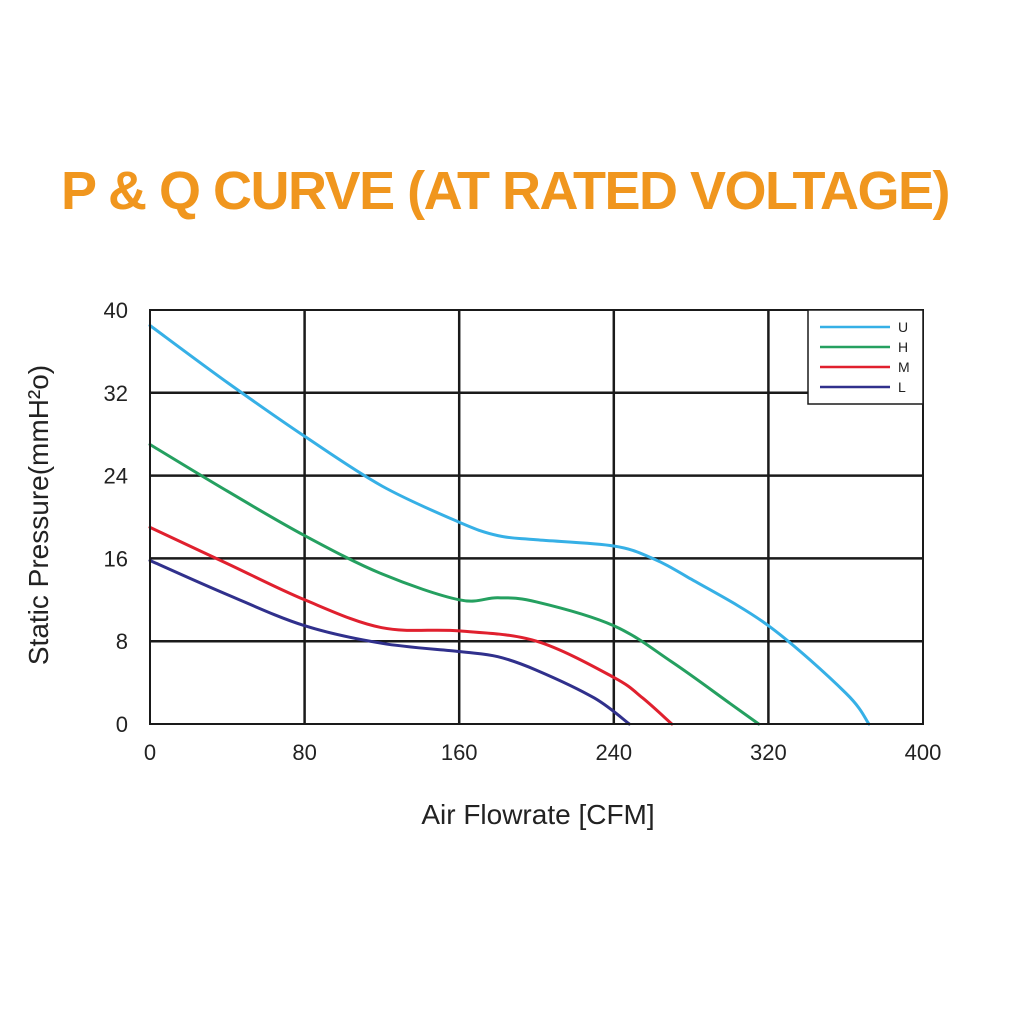 This screenshot has height=1010, width=1010. What do you see at coordinates (38, 515) in the screenshot?
I see `y-axis-label: Static Pressure(mmH²o)` at bounding box center [38, 515].